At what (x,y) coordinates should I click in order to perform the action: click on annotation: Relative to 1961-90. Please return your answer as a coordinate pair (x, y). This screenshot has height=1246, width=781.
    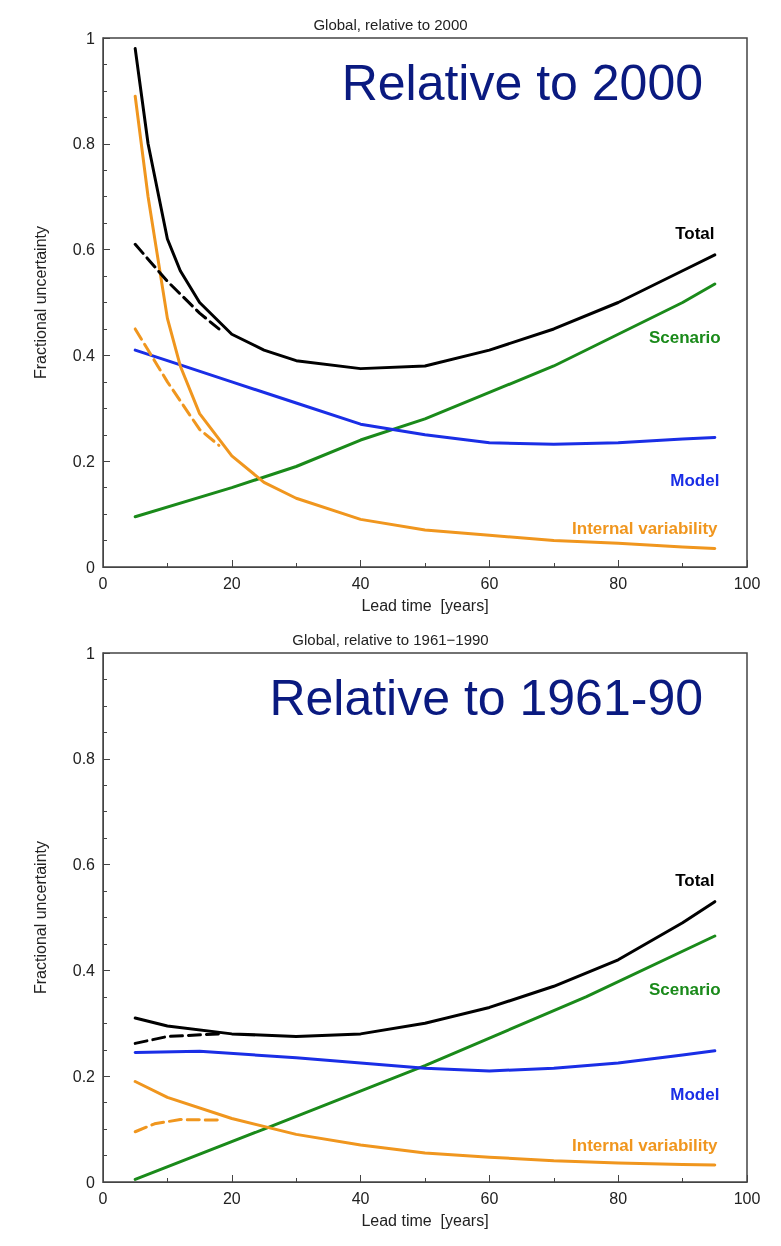
    Looking at the image, I should click on (486, 698).